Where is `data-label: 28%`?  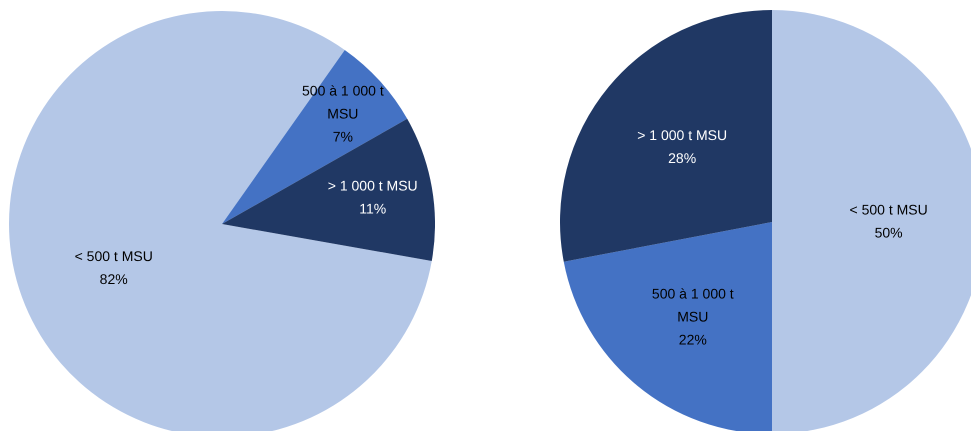
data-label: 28% is located at coordinates (682, 158).